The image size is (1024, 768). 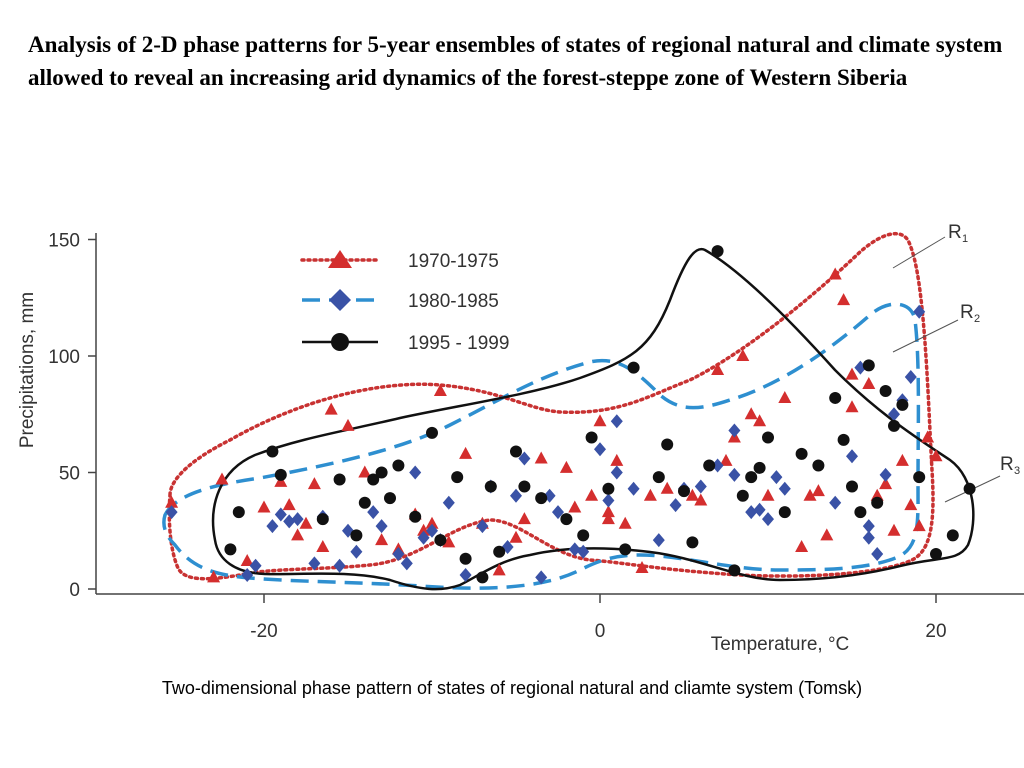 What do you see at coordinates (74, 590) in the screenshot?
I see `y-tick-label: 0` at bounding box center [74, 590].